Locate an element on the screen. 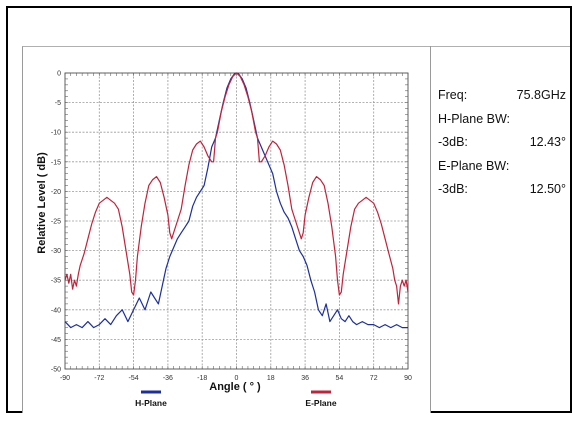 The width and height of the screenshot is (580, 421). y-tick-label: -15 is located at coordinates (56, 162).